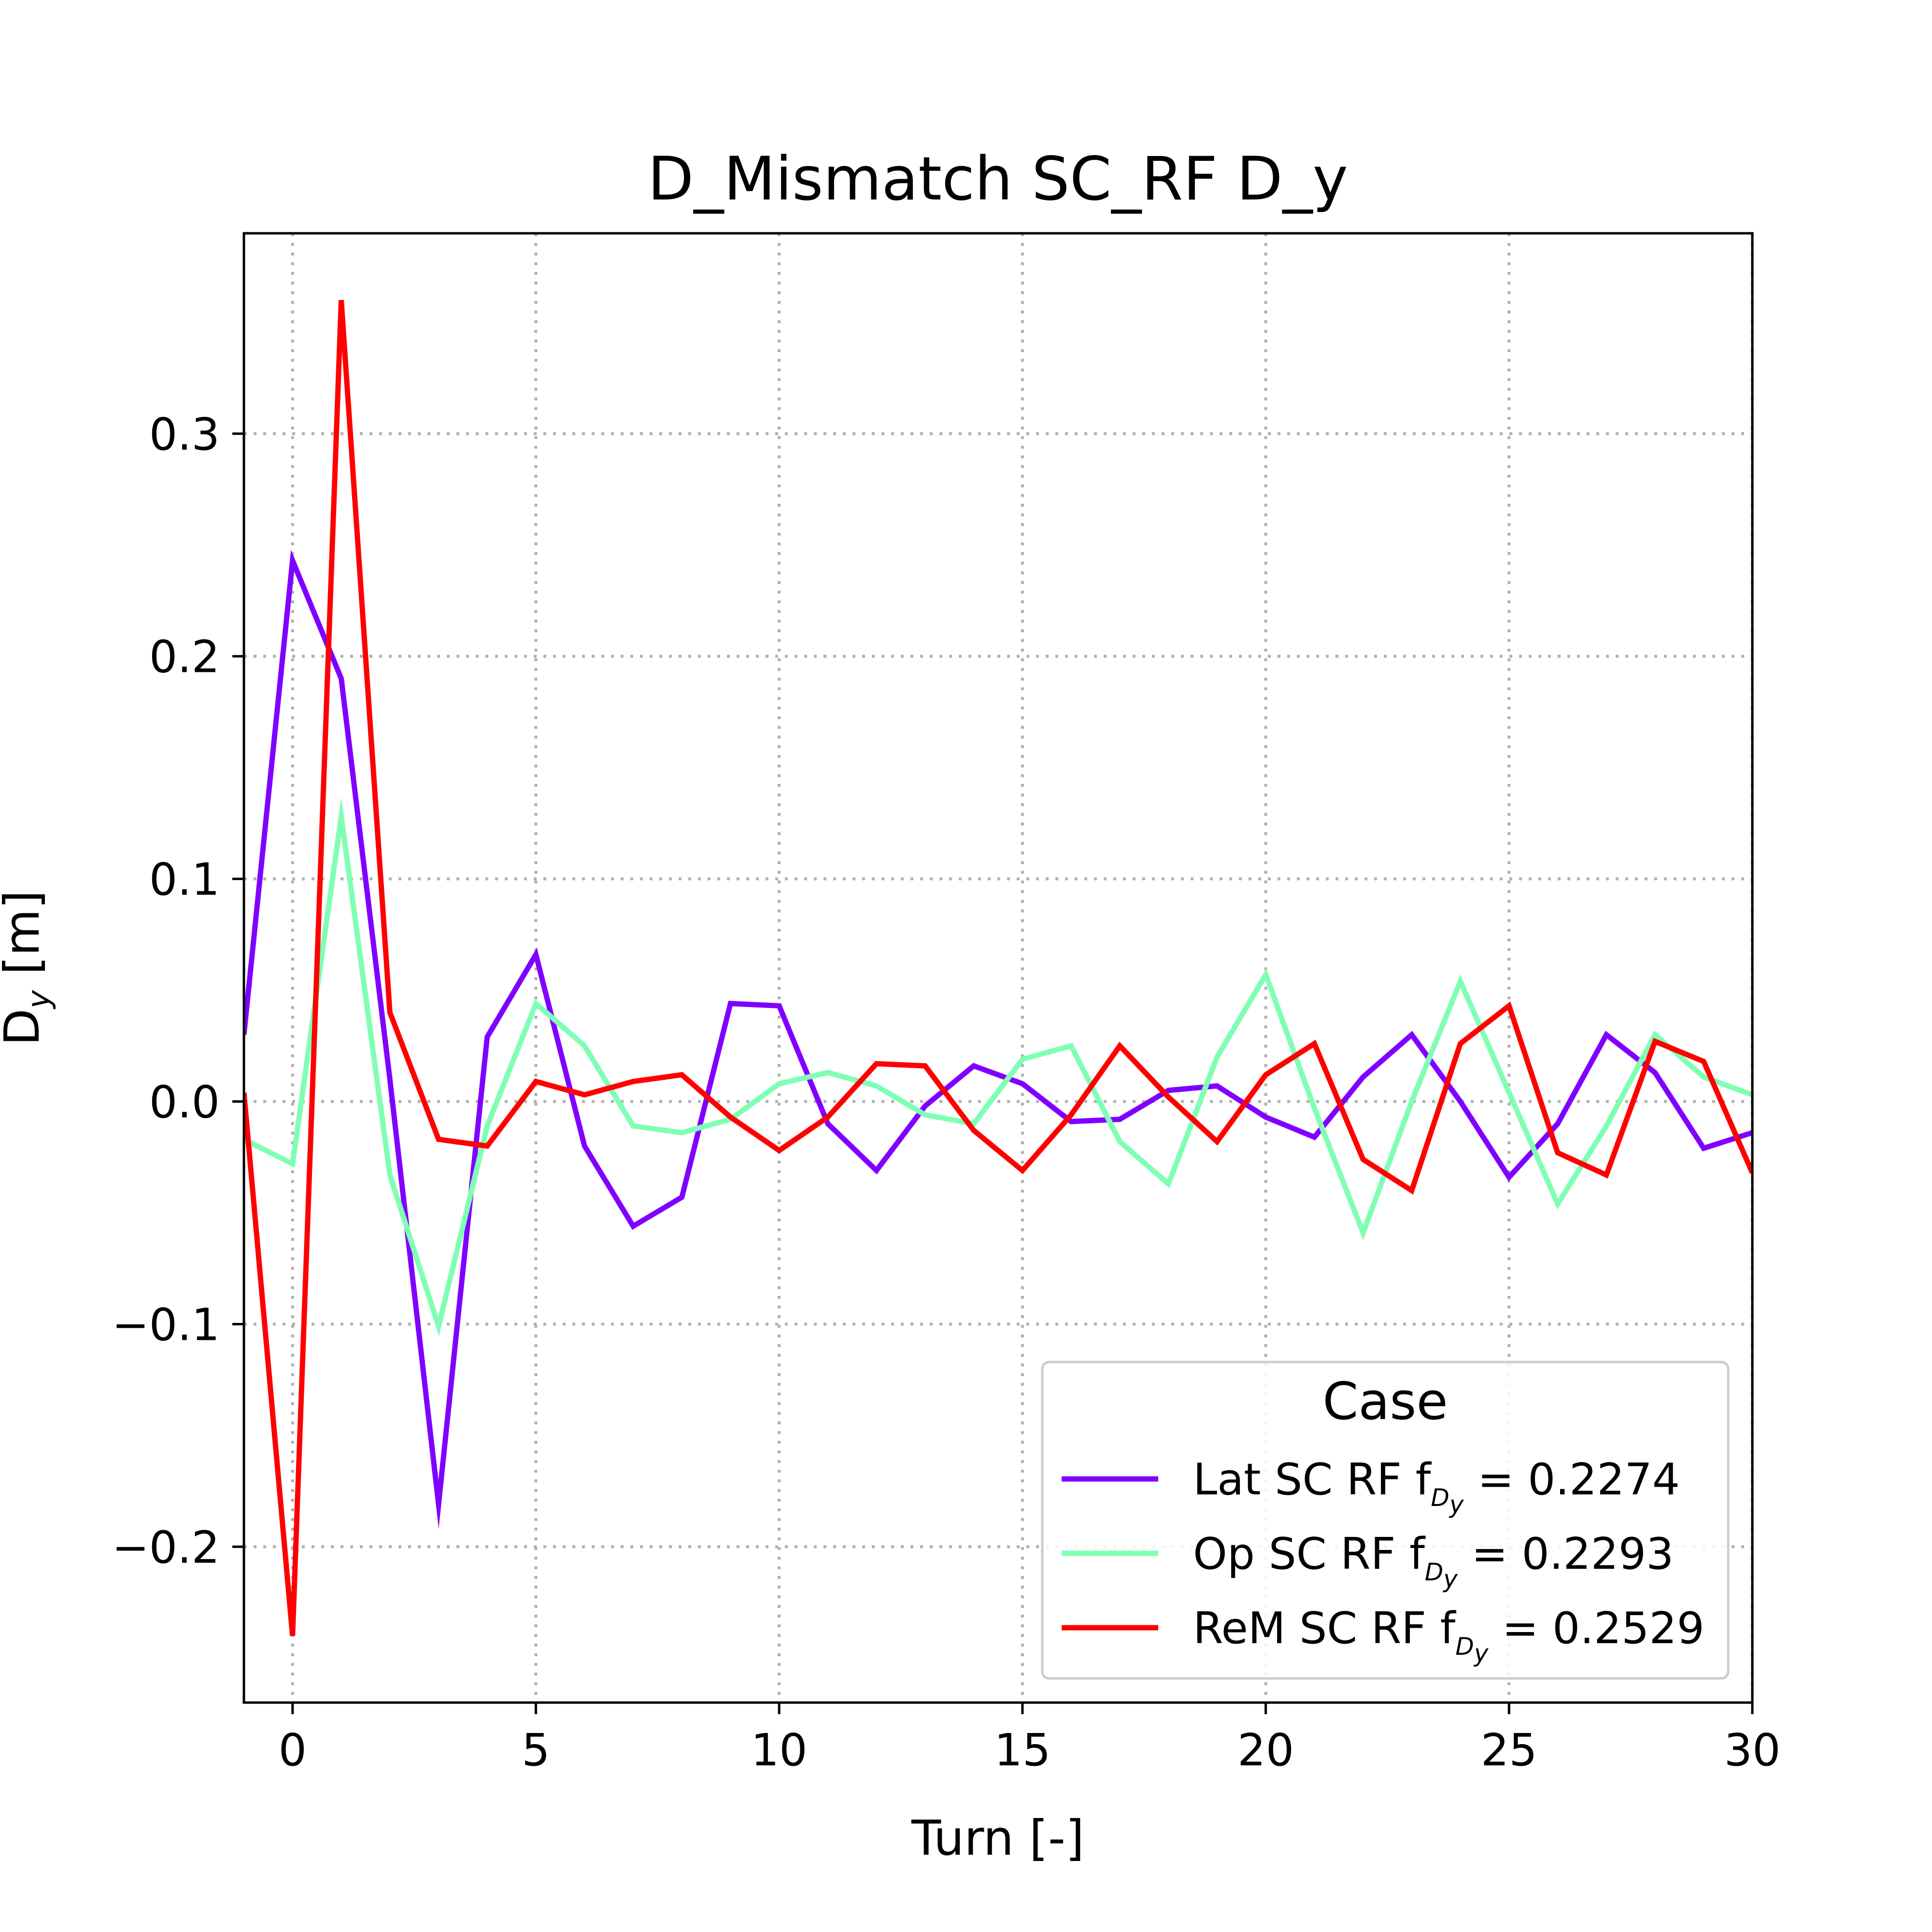  What do you see at coordinates (292, 1750) in the screenshot?
I see `x-tick-label: 0` at bounding box center [292, 1750].